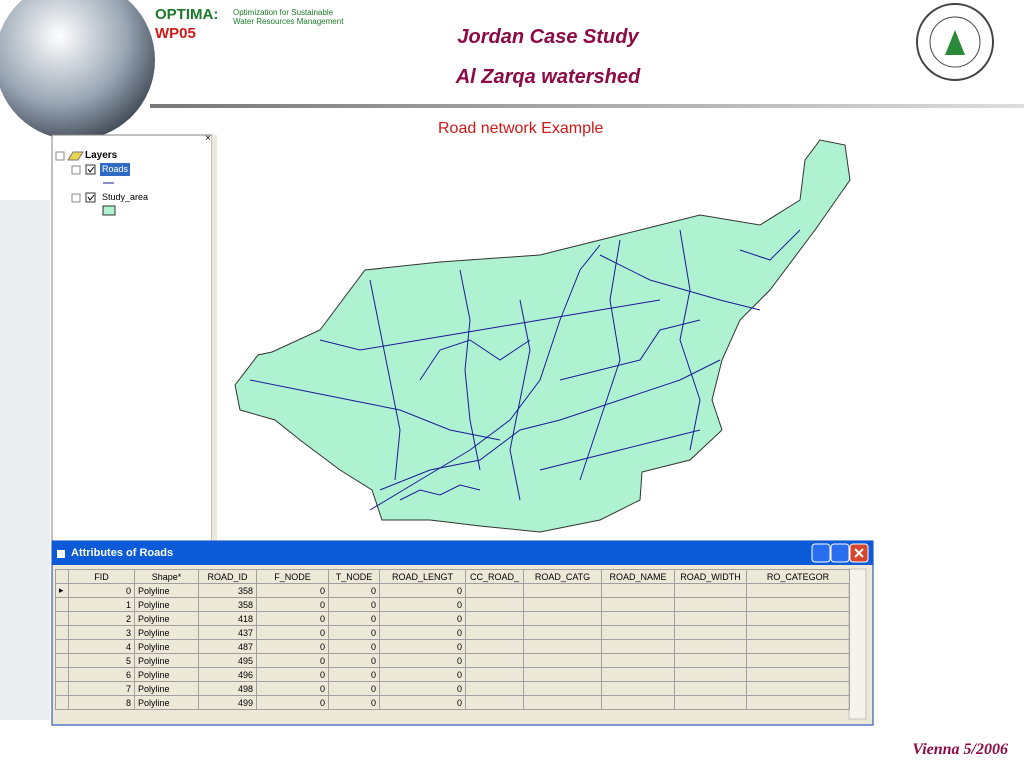 The image size is (1024, 768). What do you see at coordinates (288, 21) in the screenshot?
I see `tagline-line: Water Resources Management` at bounding box center [288, 21].